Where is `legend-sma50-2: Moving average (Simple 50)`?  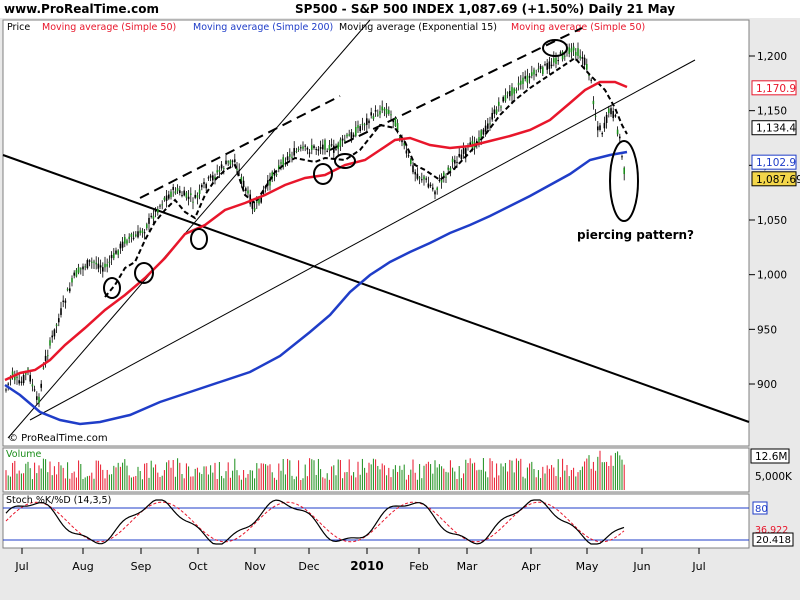 legend-sma50-2: Moving average (Simple 50) is located at coordinates (578, 27).